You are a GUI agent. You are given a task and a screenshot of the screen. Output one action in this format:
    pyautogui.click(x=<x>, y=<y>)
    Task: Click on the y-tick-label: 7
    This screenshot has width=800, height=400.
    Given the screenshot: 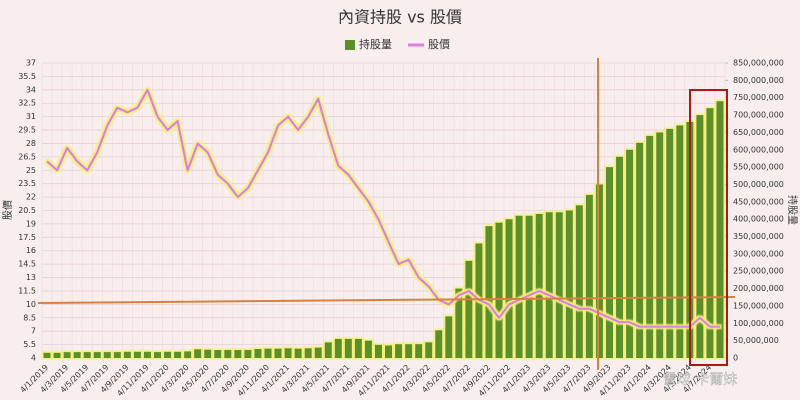 What is the action you would take?
    pyautogui.click(x=33, y=331)
    